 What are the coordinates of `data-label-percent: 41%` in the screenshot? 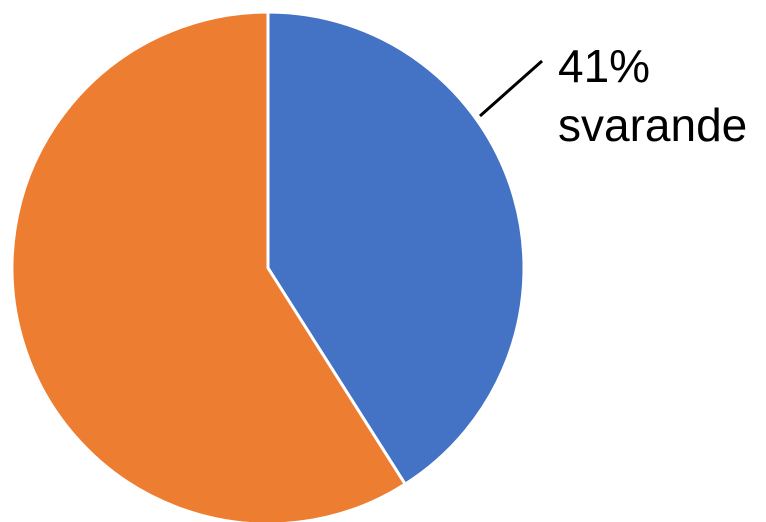 It's located at (604, 66).